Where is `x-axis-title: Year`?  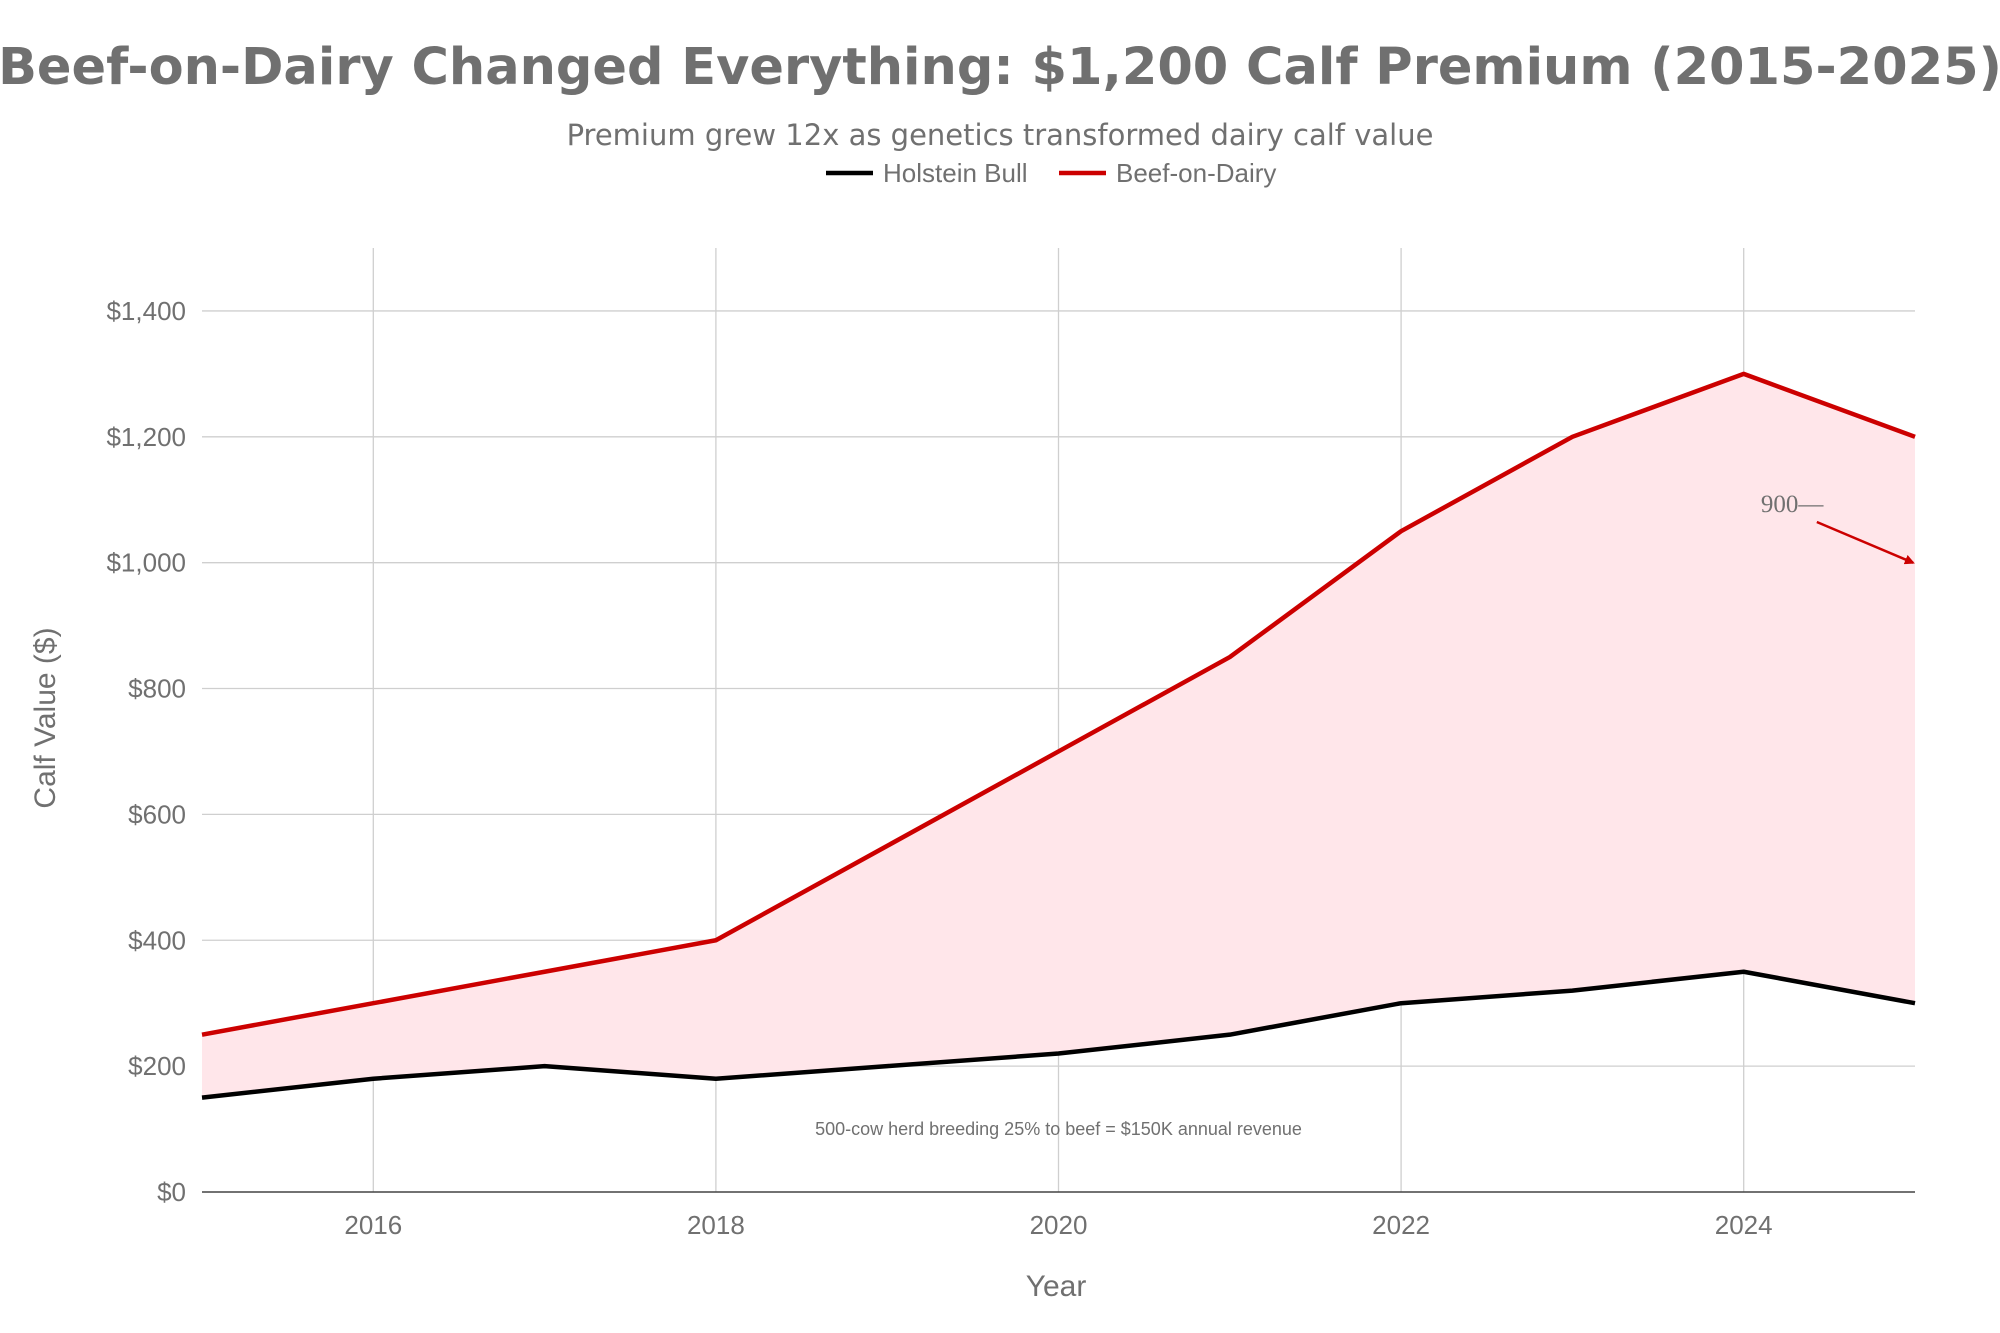 x-axis-title: Year is located at coordinates (1056, 1286).